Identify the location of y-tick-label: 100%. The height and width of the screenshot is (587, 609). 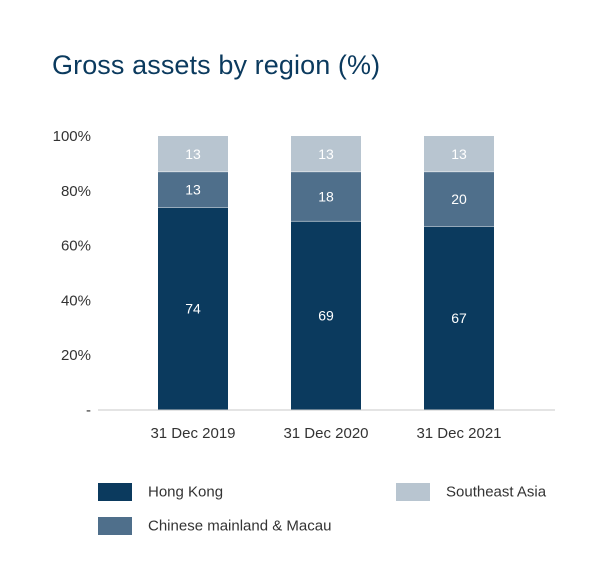
(72, 136).